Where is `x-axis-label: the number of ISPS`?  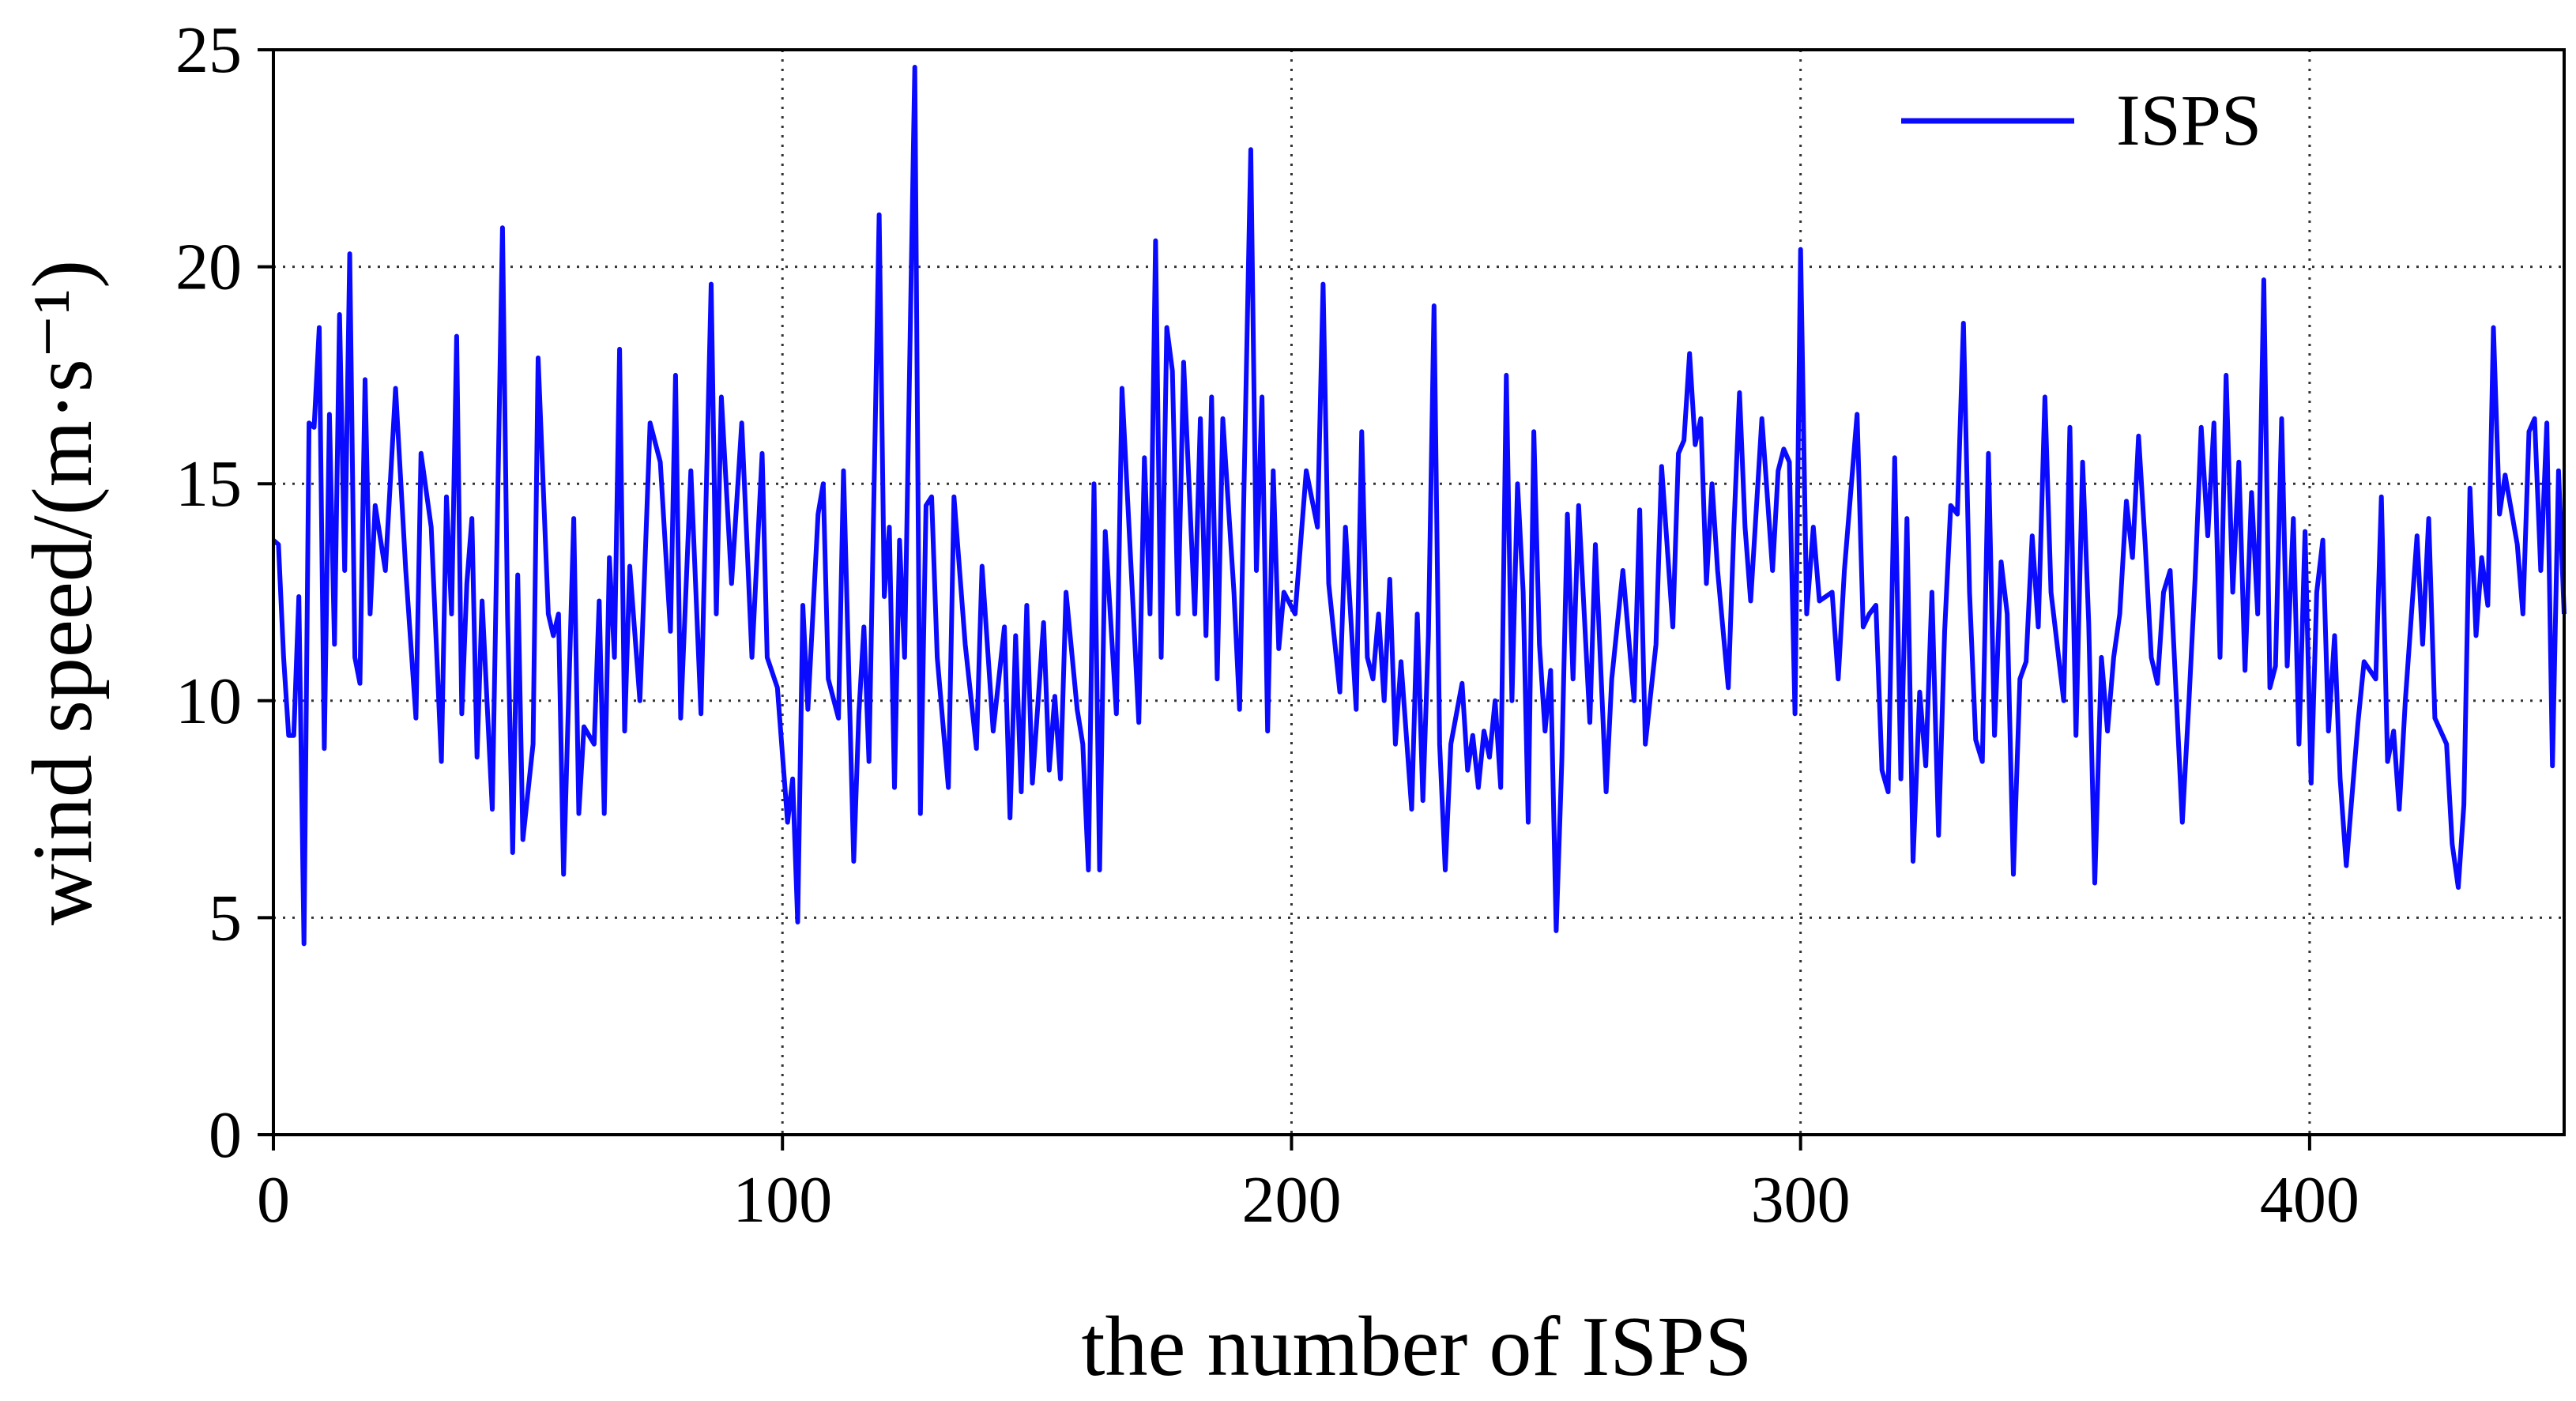
x-axis-label: the number of ISPS is located at coordinates (1417, 1347).